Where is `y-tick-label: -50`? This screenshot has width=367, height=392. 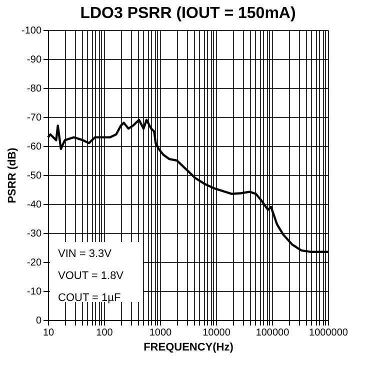
y-tick-label: -50 is located at coordinates (34, 176).